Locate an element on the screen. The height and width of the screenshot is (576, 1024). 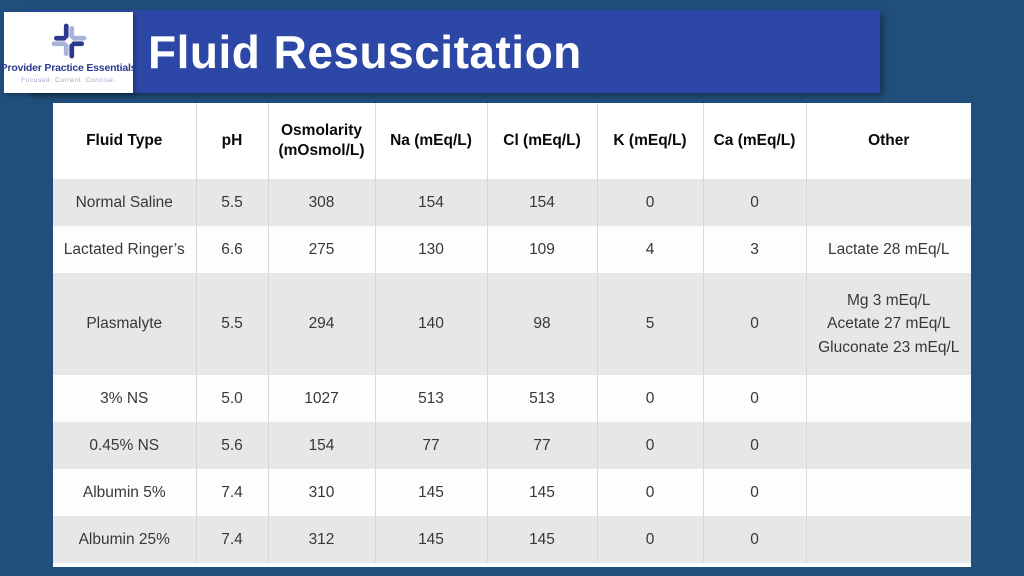
column-header-ca: Ca (mEq/L) is located at coordinates (754, 141).